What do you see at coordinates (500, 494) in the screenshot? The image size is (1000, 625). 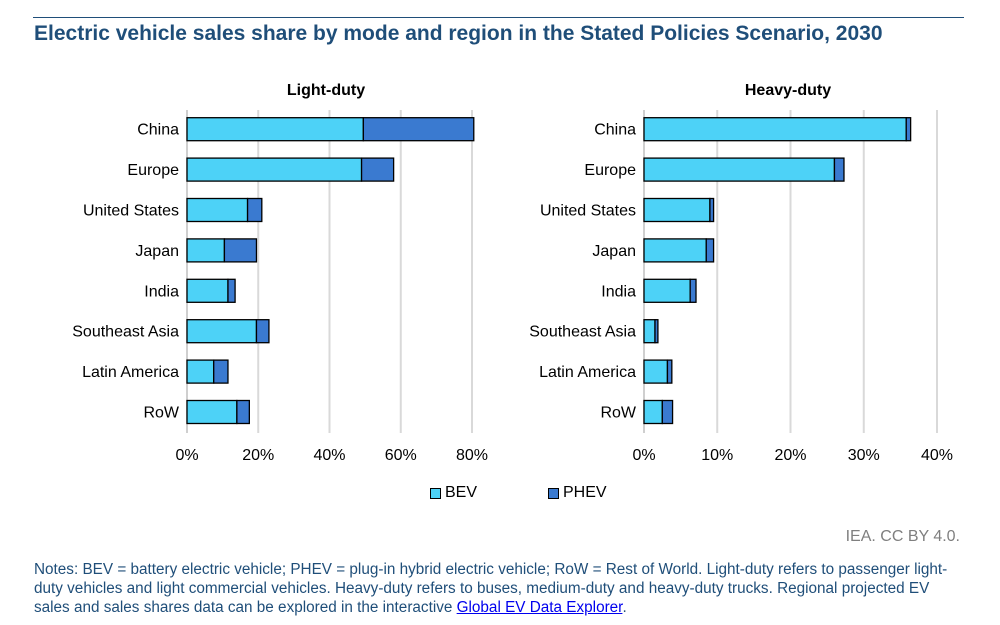 I see `legend: BEV PHEV` at bounding box center [500, 494].